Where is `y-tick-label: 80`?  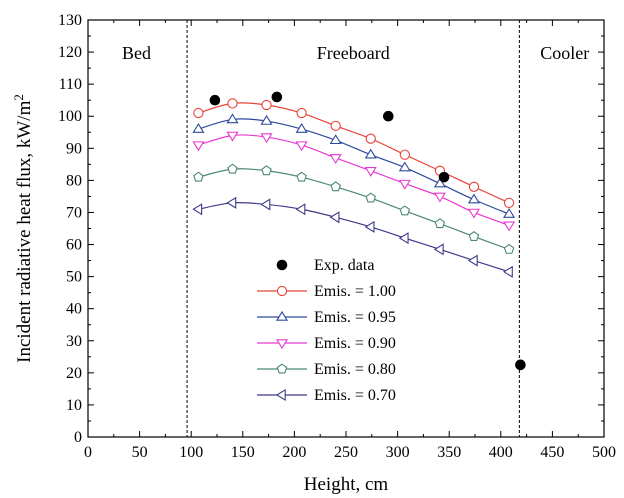 y-tick-label: 80 is located at coordinates (74, 180).